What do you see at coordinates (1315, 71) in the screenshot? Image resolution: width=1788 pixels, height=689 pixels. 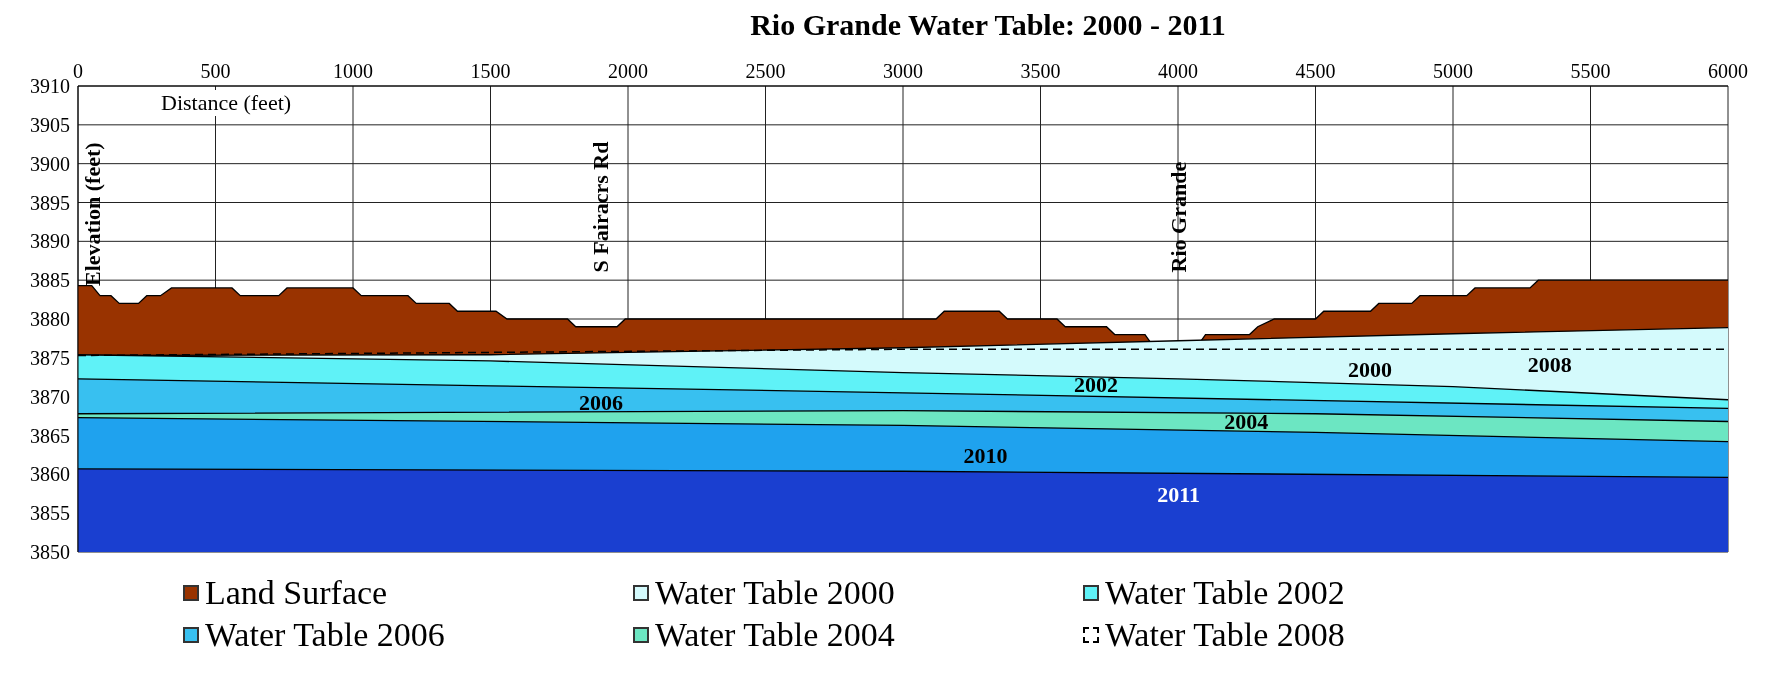 I see `x-tick-label: 4500` at bounding box center [1315, 71].